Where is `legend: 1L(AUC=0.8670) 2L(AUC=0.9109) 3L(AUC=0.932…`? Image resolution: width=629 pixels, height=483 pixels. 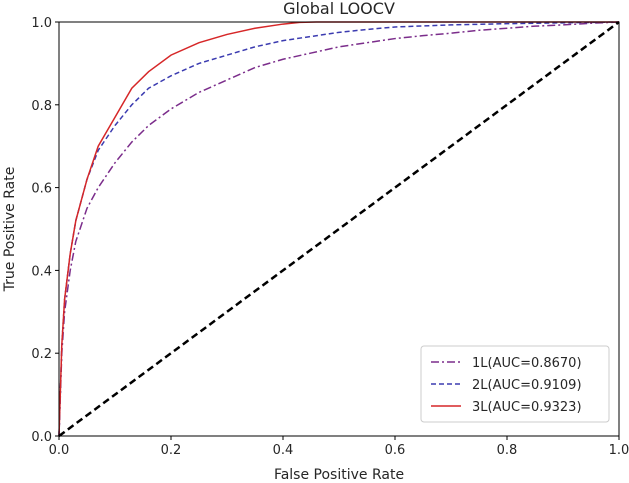 legend: 1L(AUC=0.8670) 2L(AUC=0.9109) 3L(AUC=0.932… is located at coordinates (515, 384).